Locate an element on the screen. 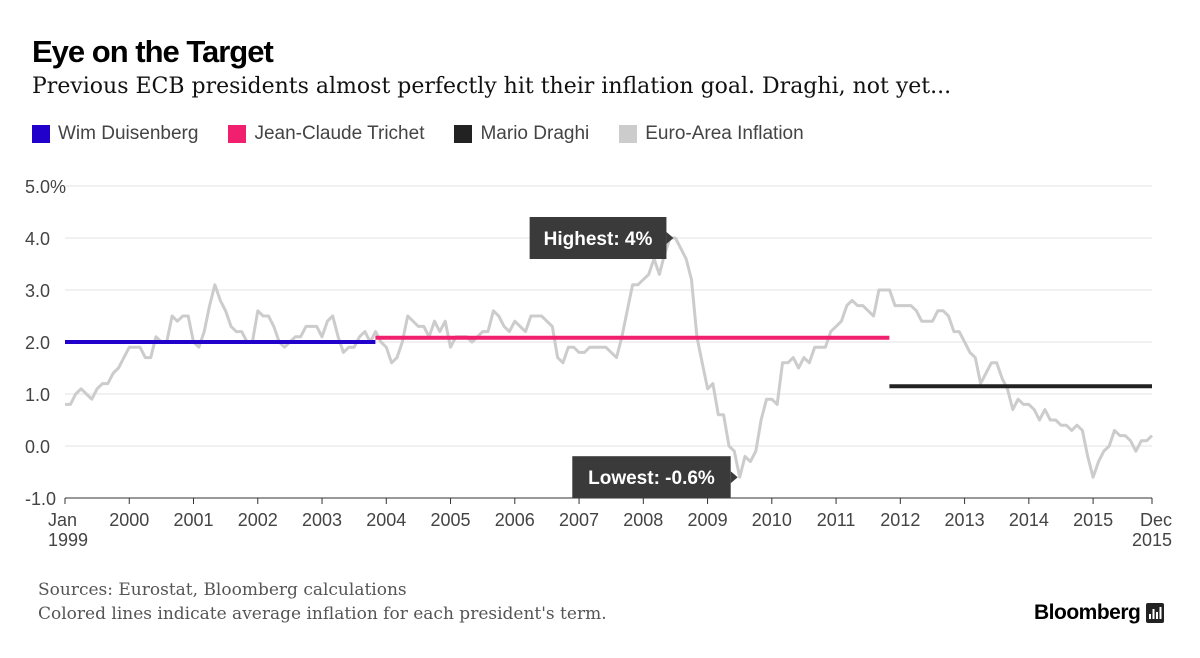  x-tick-label: 2009 is located at coordinates (708, 520).